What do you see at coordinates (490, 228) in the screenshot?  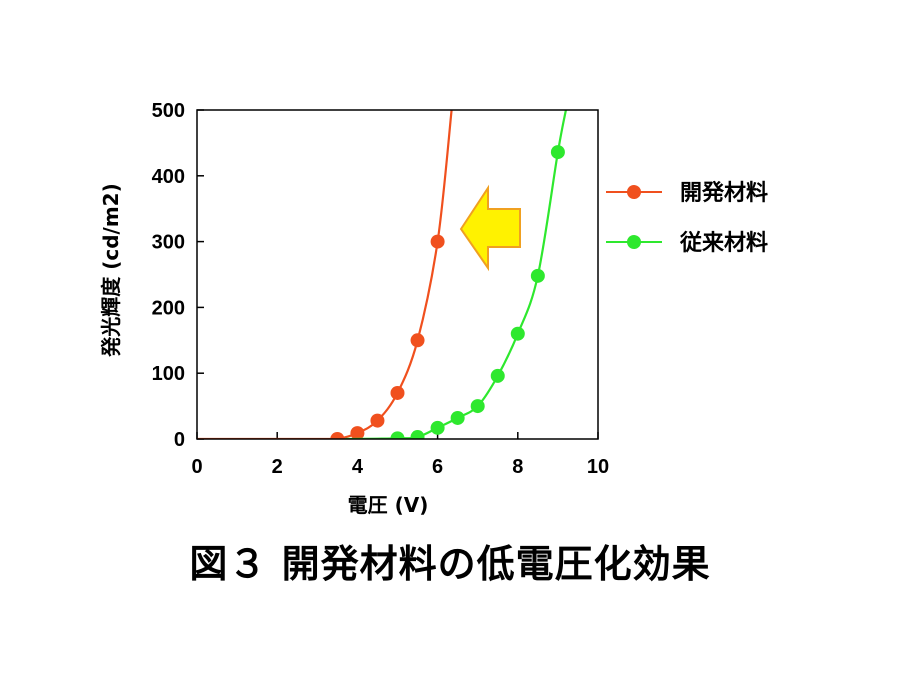 I see `shift-left-arrow` at bounding box center [490, 228].